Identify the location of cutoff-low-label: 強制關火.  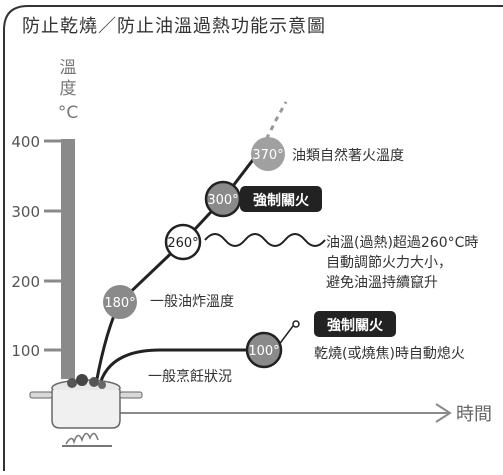
(355, 325).